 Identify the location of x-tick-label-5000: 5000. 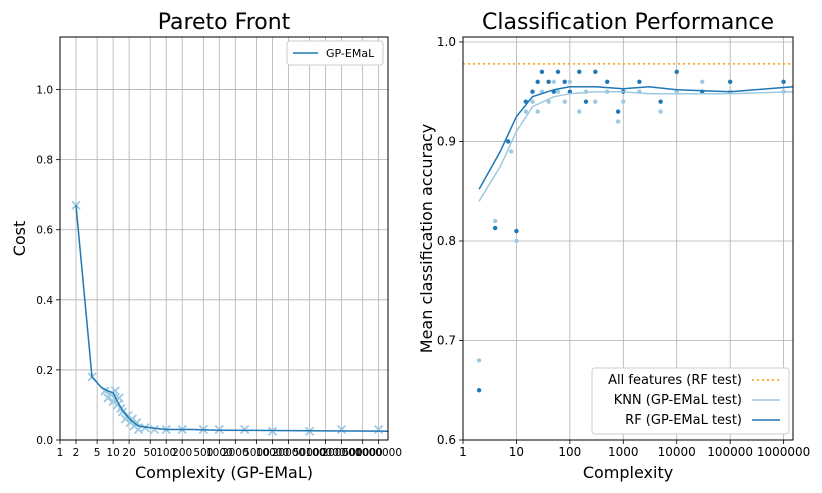
(256, 453).